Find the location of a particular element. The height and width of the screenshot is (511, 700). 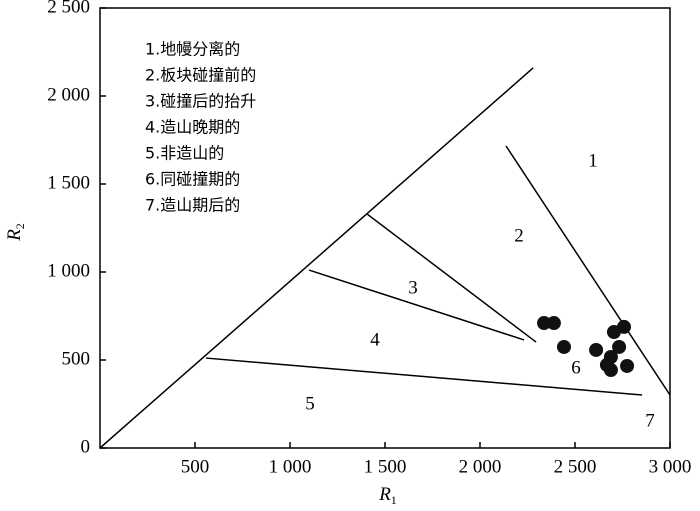

legend-entry: 3.碰撞后的抬升 is located at coordinates (200, 101).